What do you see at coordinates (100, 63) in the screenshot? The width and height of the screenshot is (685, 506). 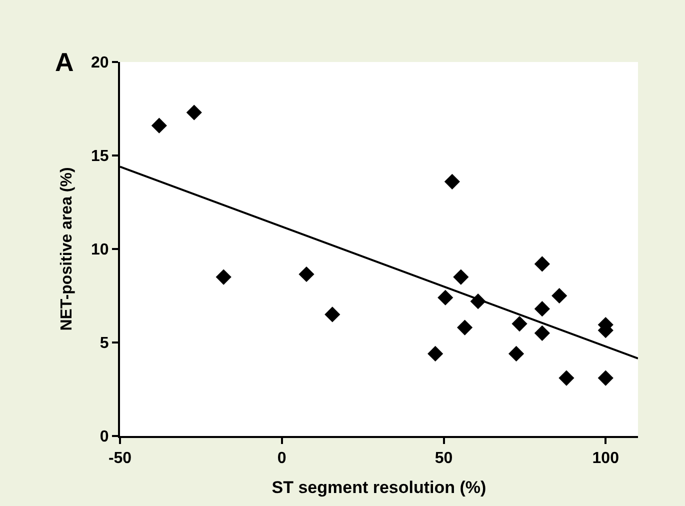 I see `y-tick-label: 20` at bounding box center [100, 63].